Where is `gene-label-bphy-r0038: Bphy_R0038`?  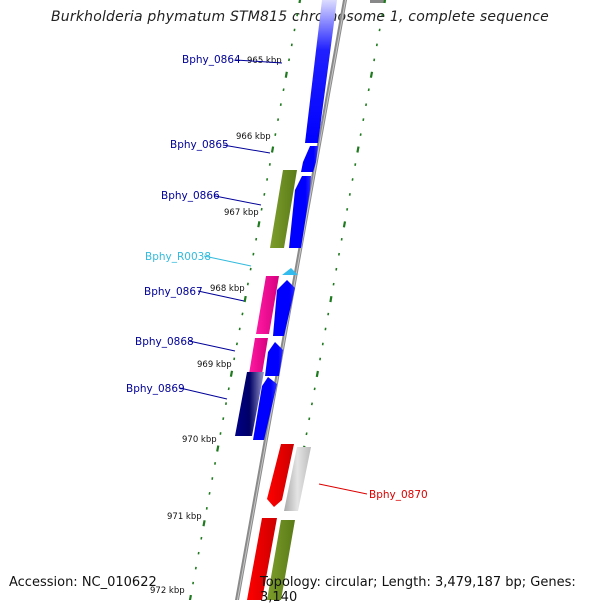
gene-label-bphy-r0038: Bphy_R0038 is located at coordinates (178, 257).